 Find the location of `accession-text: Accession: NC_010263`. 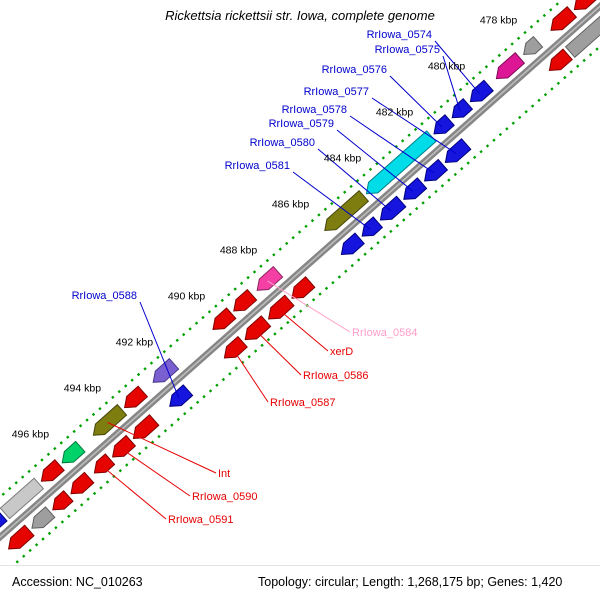

accession-text: Accession: NC_010263 is located at coordinates (77, 582).